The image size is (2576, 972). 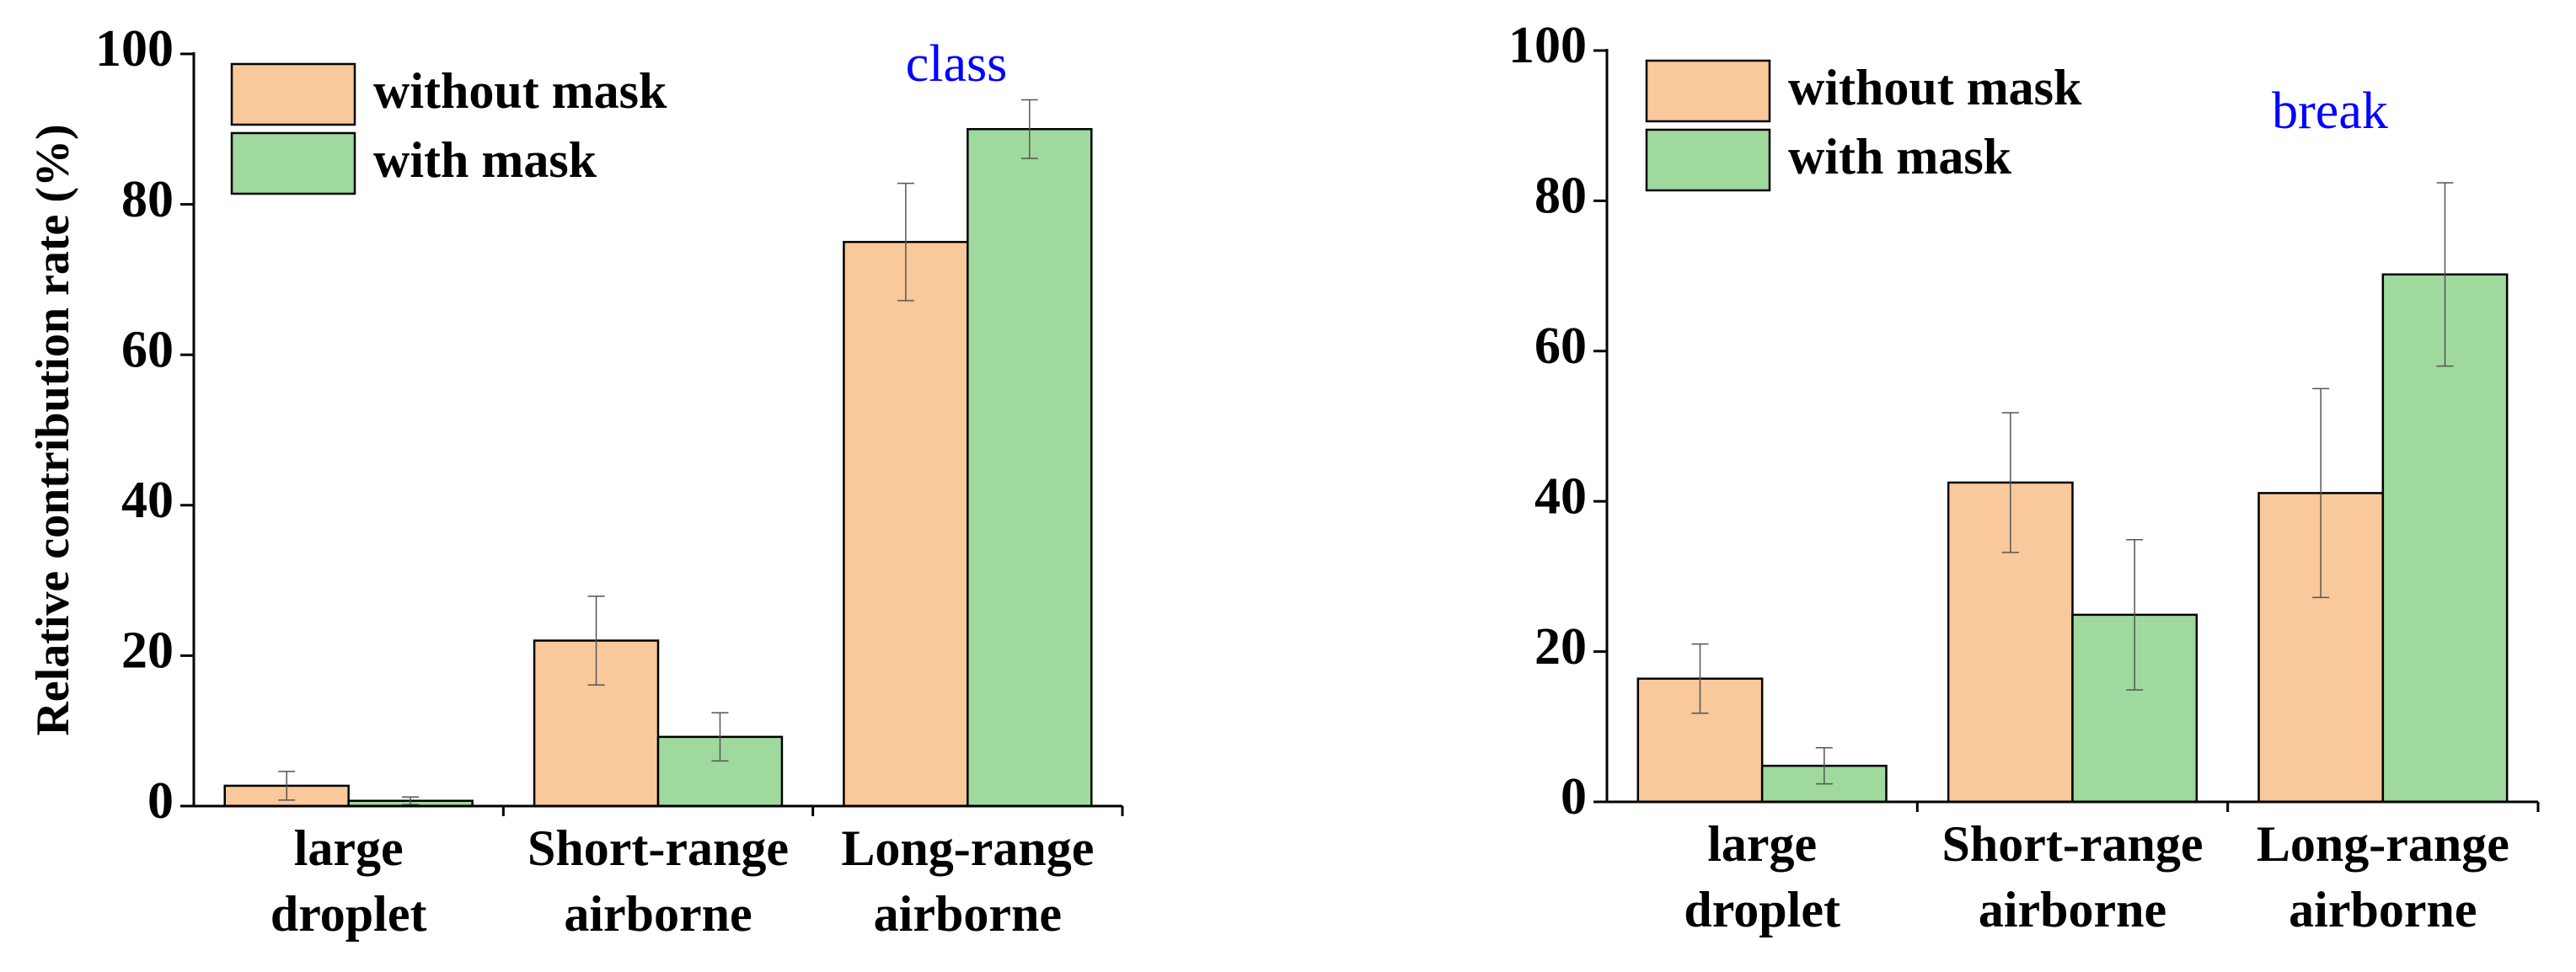 What do you see at coordinates (957, 64) in the screenshot?
I see `annotation: class` at bounding box center [957, 64].